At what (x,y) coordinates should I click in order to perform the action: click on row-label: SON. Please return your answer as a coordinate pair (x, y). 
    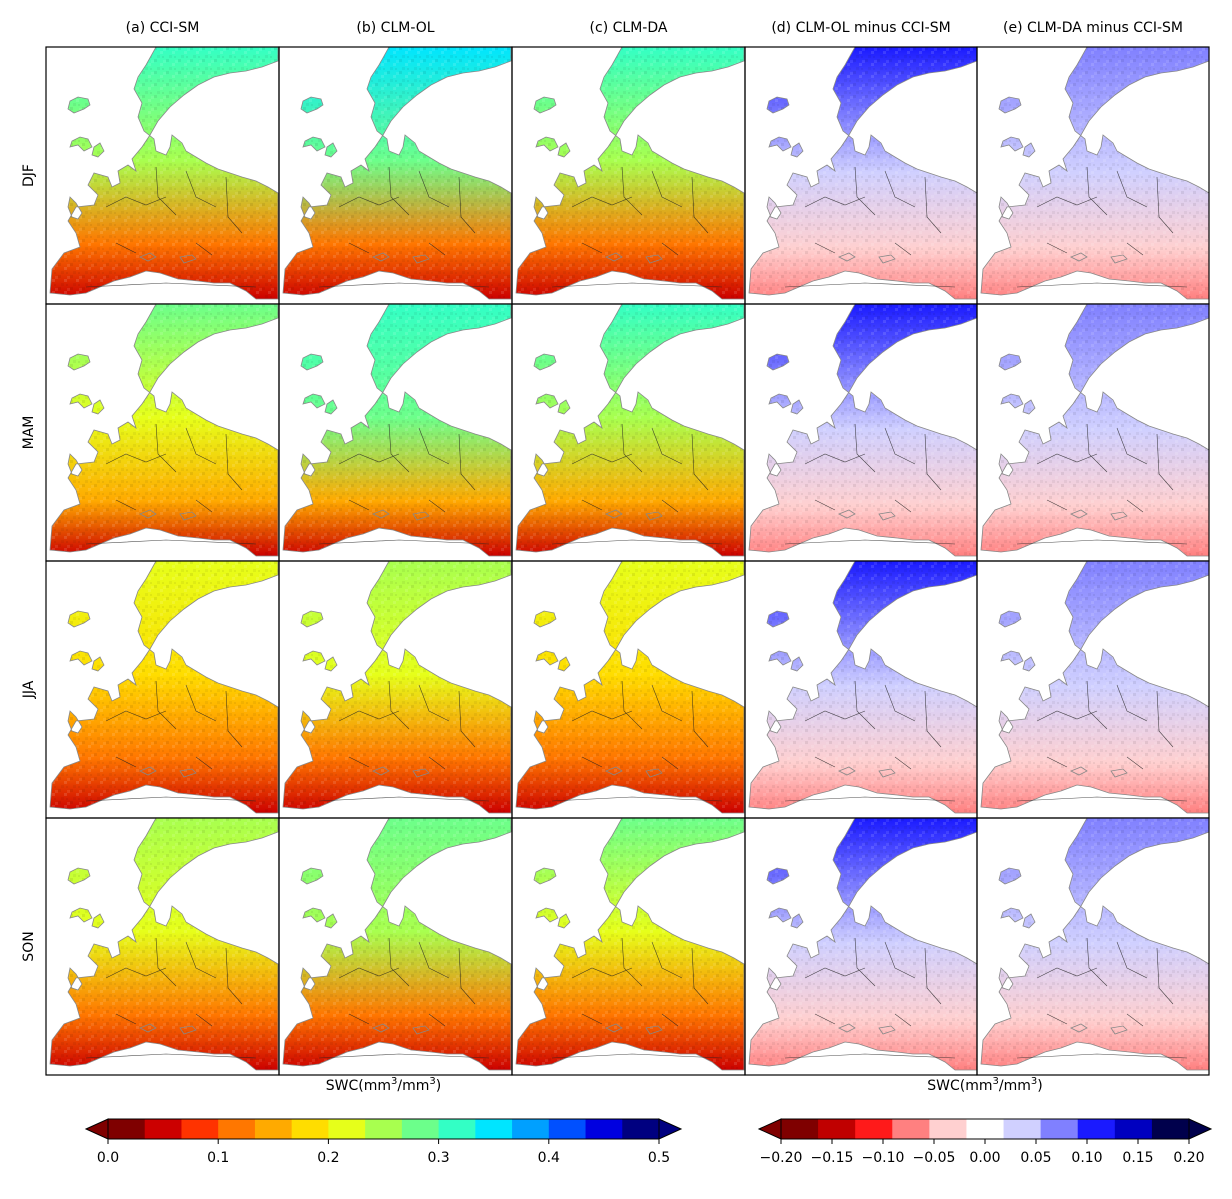
    Looking at the image, I should click on (29, 946).